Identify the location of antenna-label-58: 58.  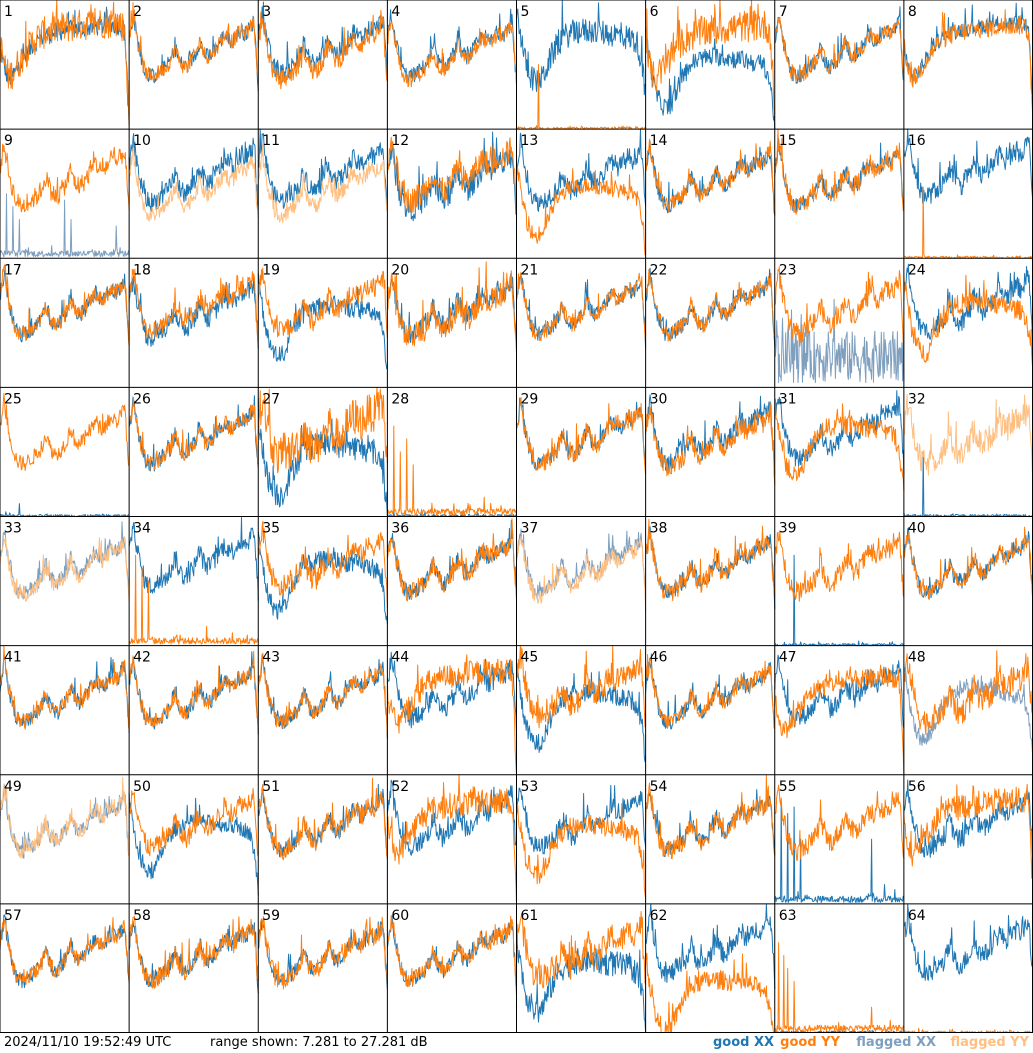
(142, 916).